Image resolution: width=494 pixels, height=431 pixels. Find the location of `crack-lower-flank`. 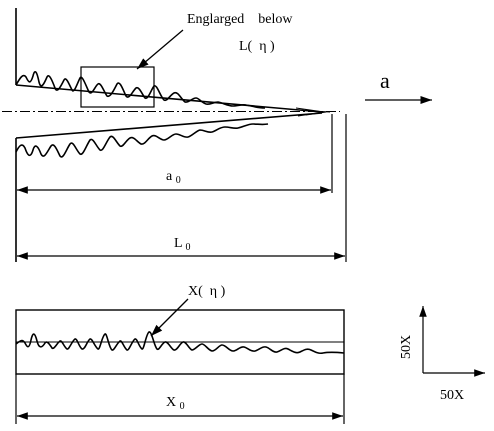

crack-lower-flank is located at coordinates (169, 125).